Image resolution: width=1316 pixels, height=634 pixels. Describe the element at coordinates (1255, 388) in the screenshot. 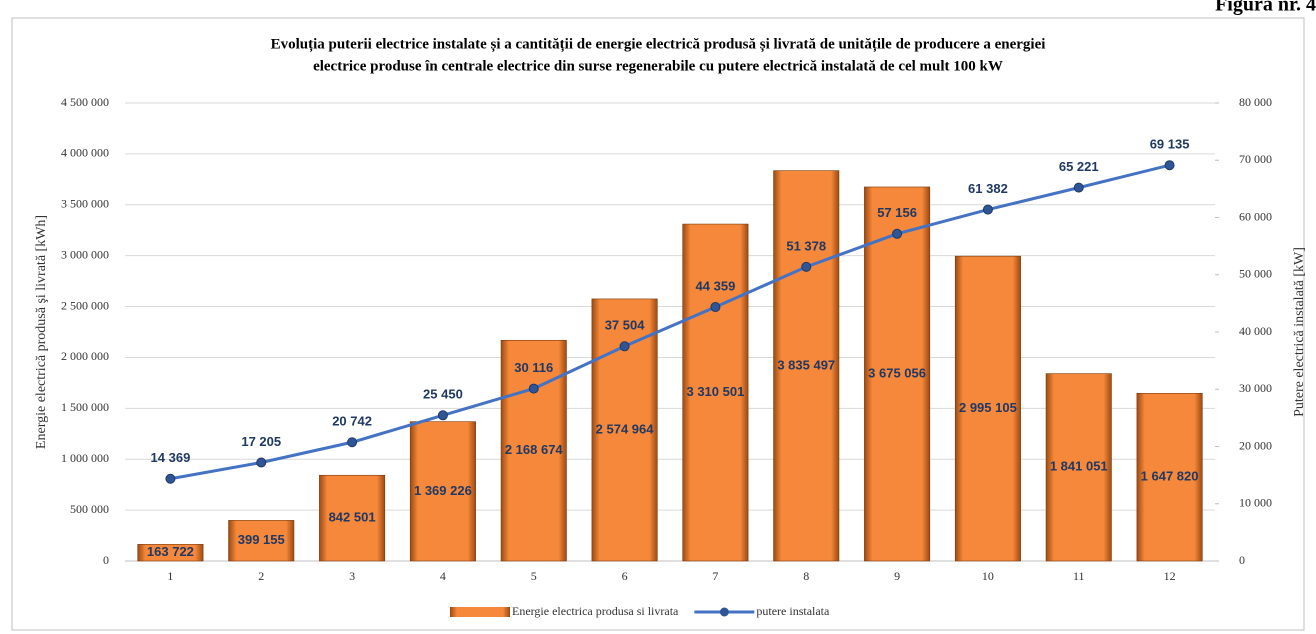

I see `y2-tick-label: 30 000` at that location.